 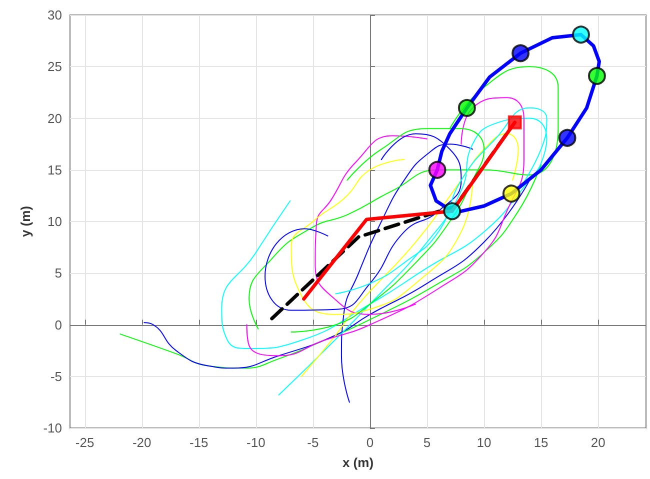 I want to click on x-tick-label: 20, so click(x=598, y=442).